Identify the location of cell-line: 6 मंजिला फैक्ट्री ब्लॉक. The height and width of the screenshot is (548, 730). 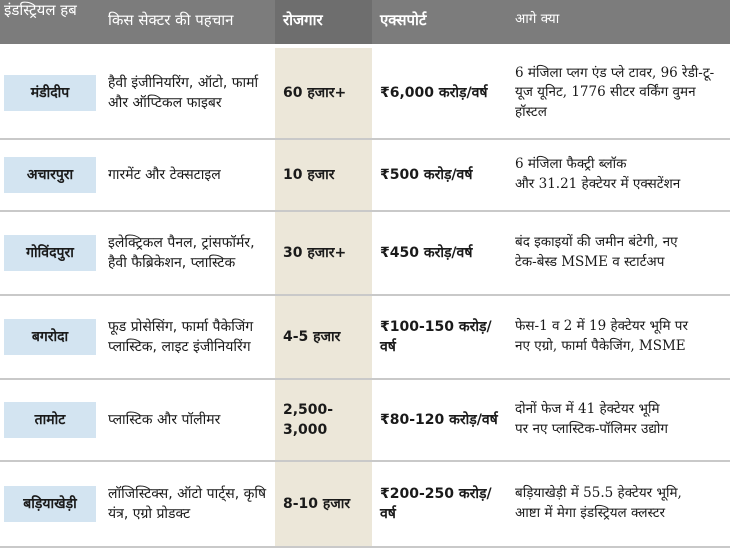
(571, 164).